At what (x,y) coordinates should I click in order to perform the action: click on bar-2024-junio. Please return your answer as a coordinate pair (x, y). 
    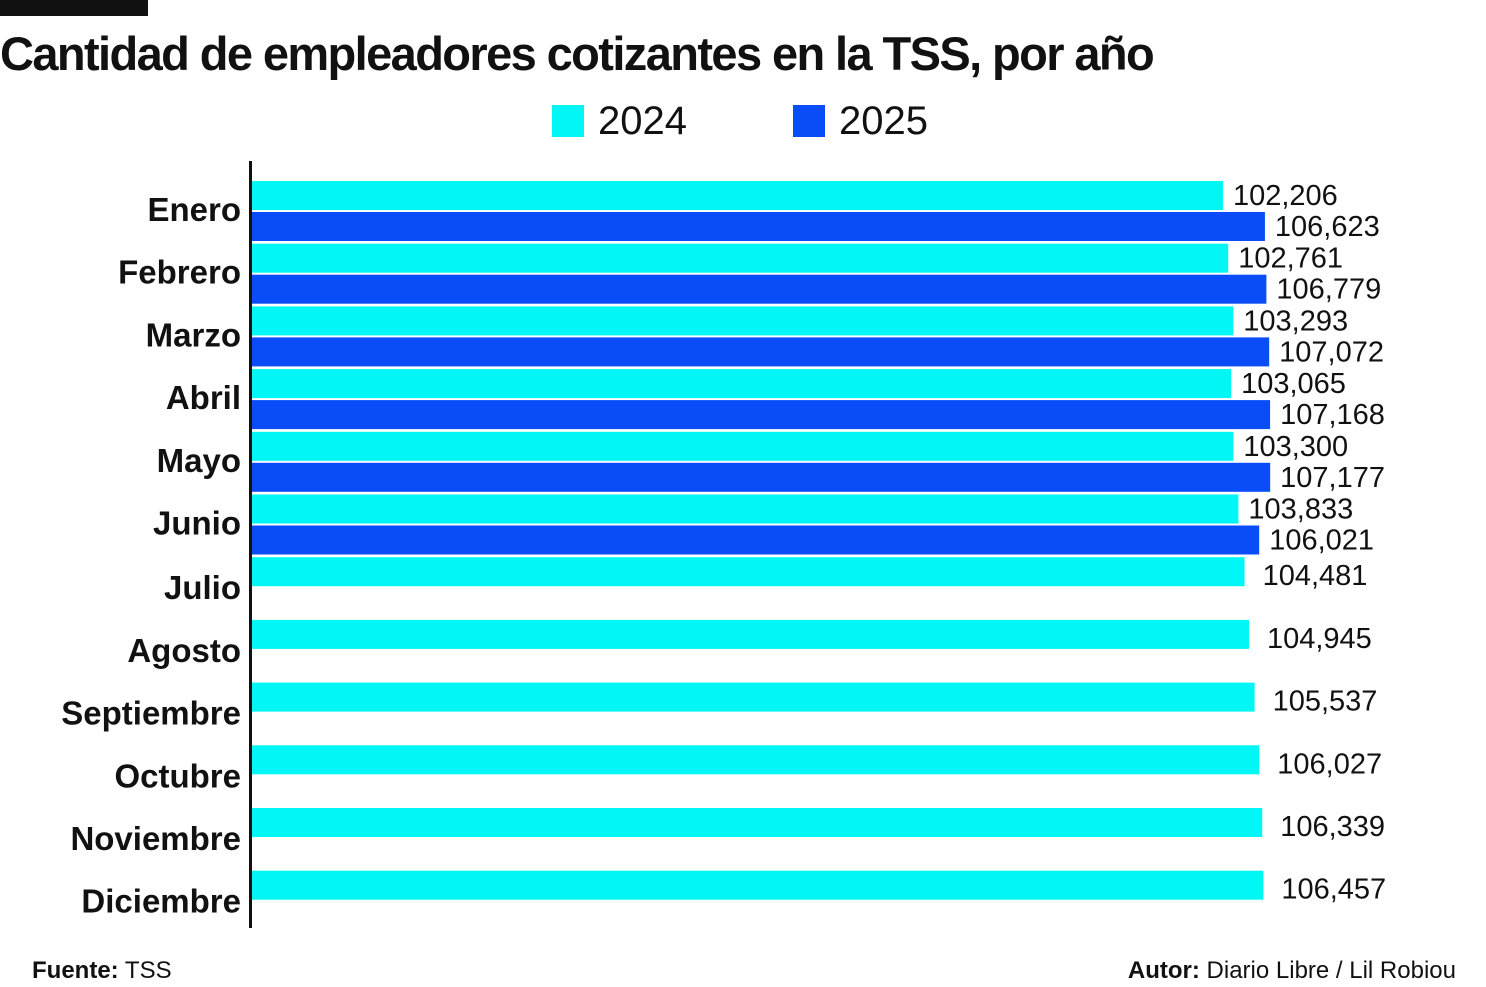
    Looking at the image, I should click on (745, 509).